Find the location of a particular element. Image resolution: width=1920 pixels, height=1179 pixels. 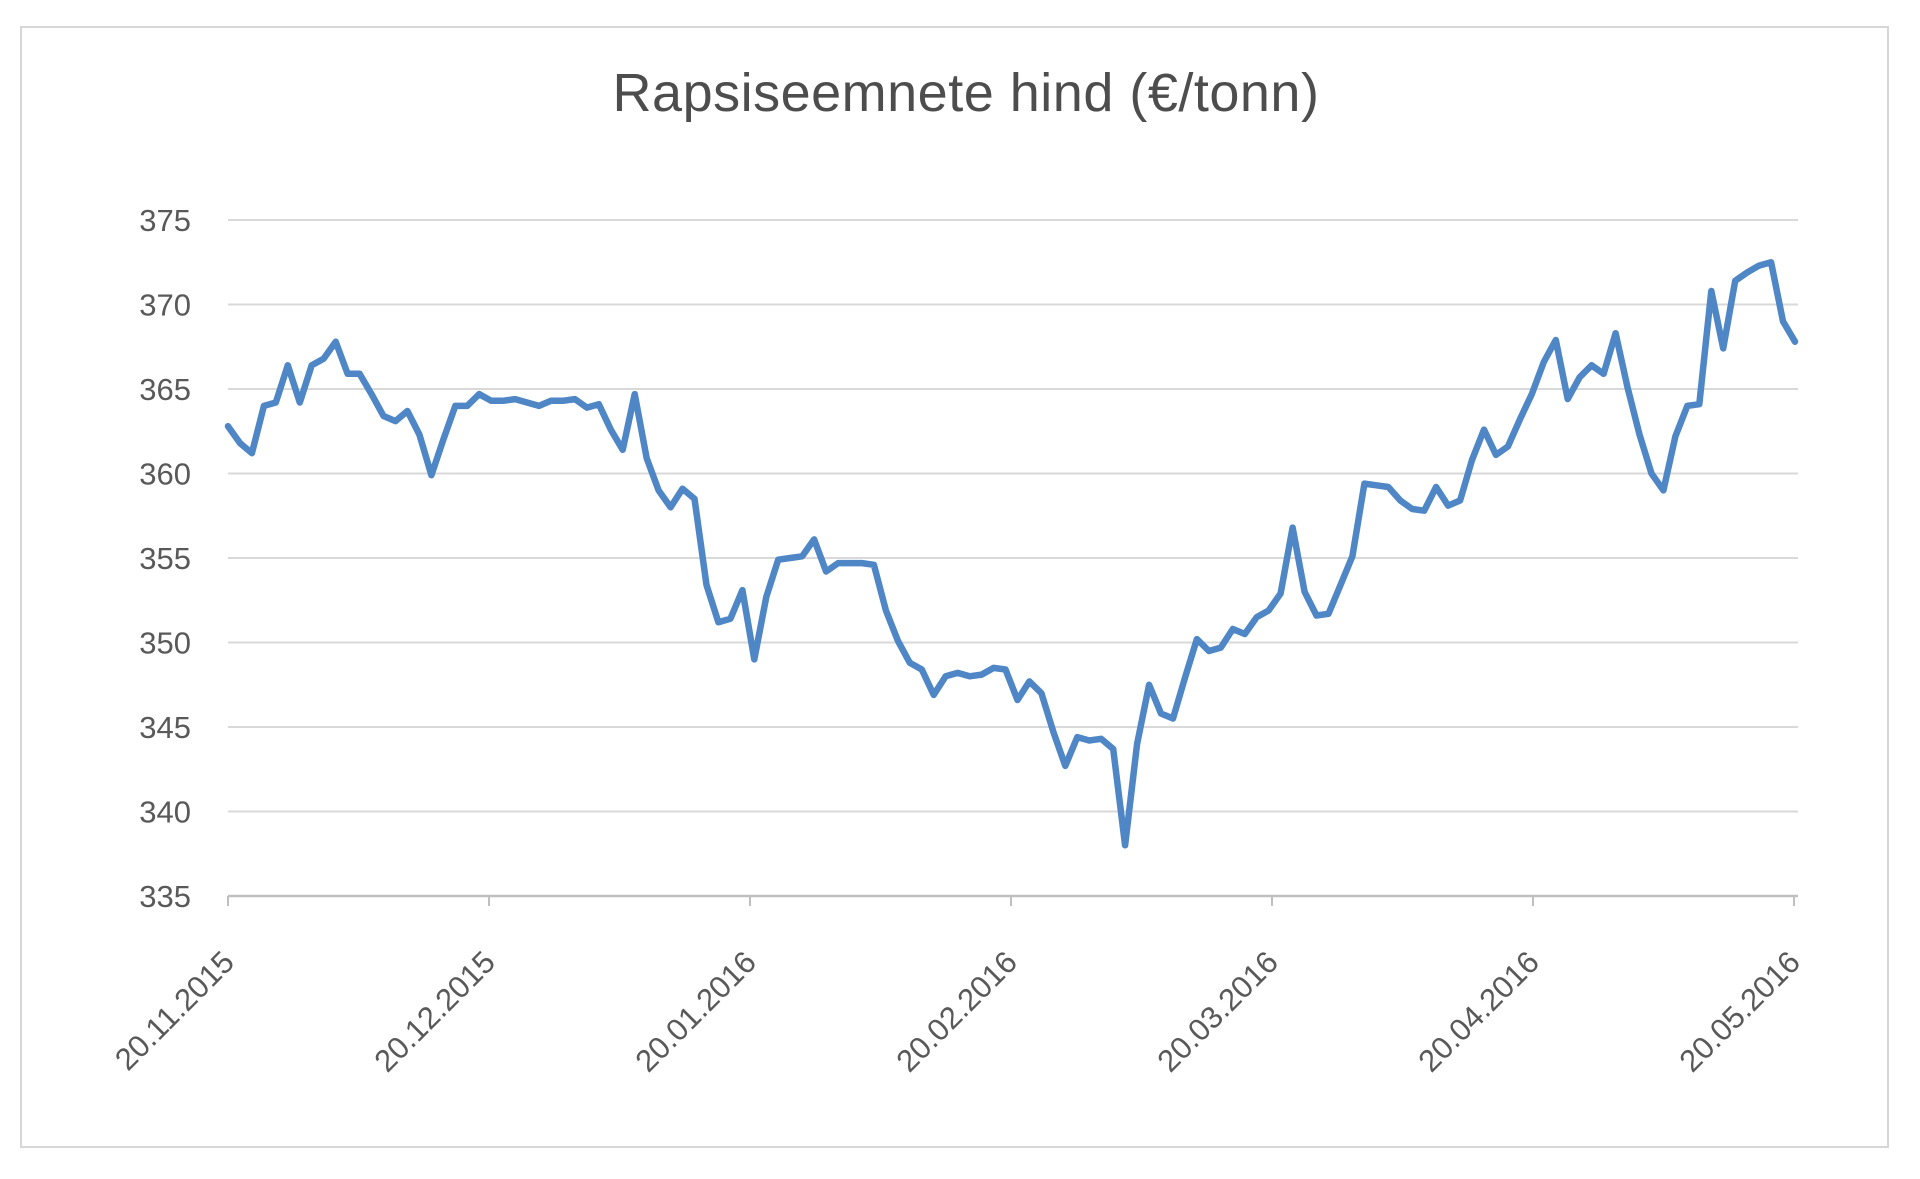

y-axis-label: 365 is located at coordinates (165, 389).